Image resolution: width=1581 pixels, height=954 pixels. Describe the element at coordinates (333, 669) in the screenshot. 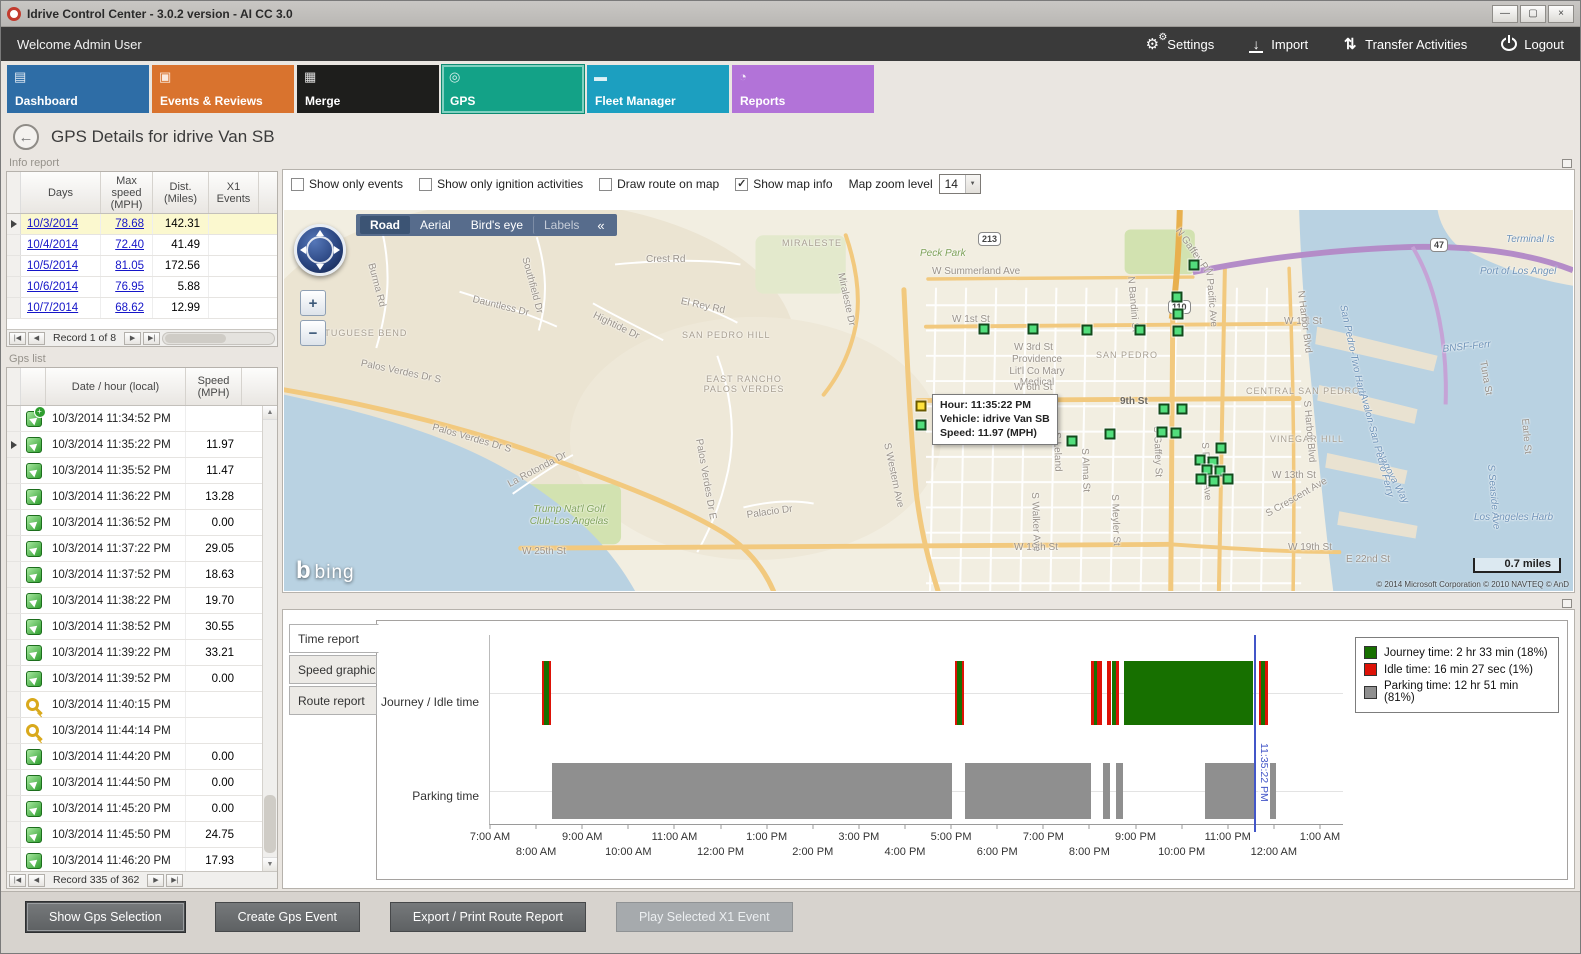

I see `chart-tab: Speed graphic` at that location.